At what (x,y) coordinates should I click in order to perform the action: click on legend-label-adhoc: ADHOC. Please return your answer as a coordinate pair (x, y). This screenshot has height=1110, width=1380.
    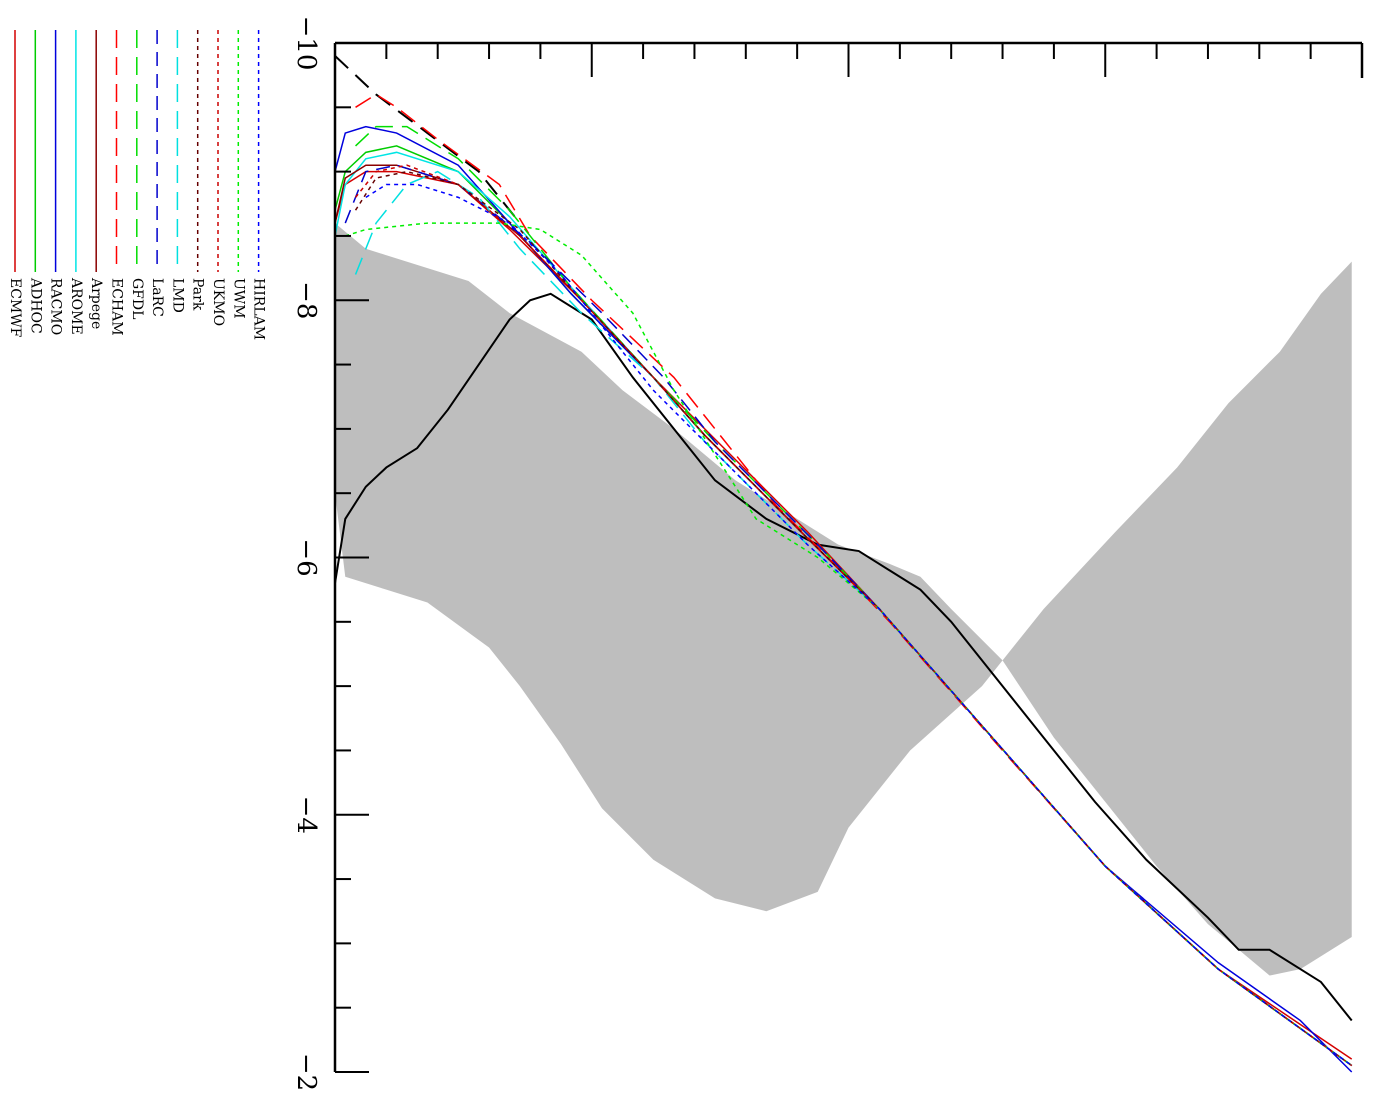
    Looking at the image, I should click on (35, 305).